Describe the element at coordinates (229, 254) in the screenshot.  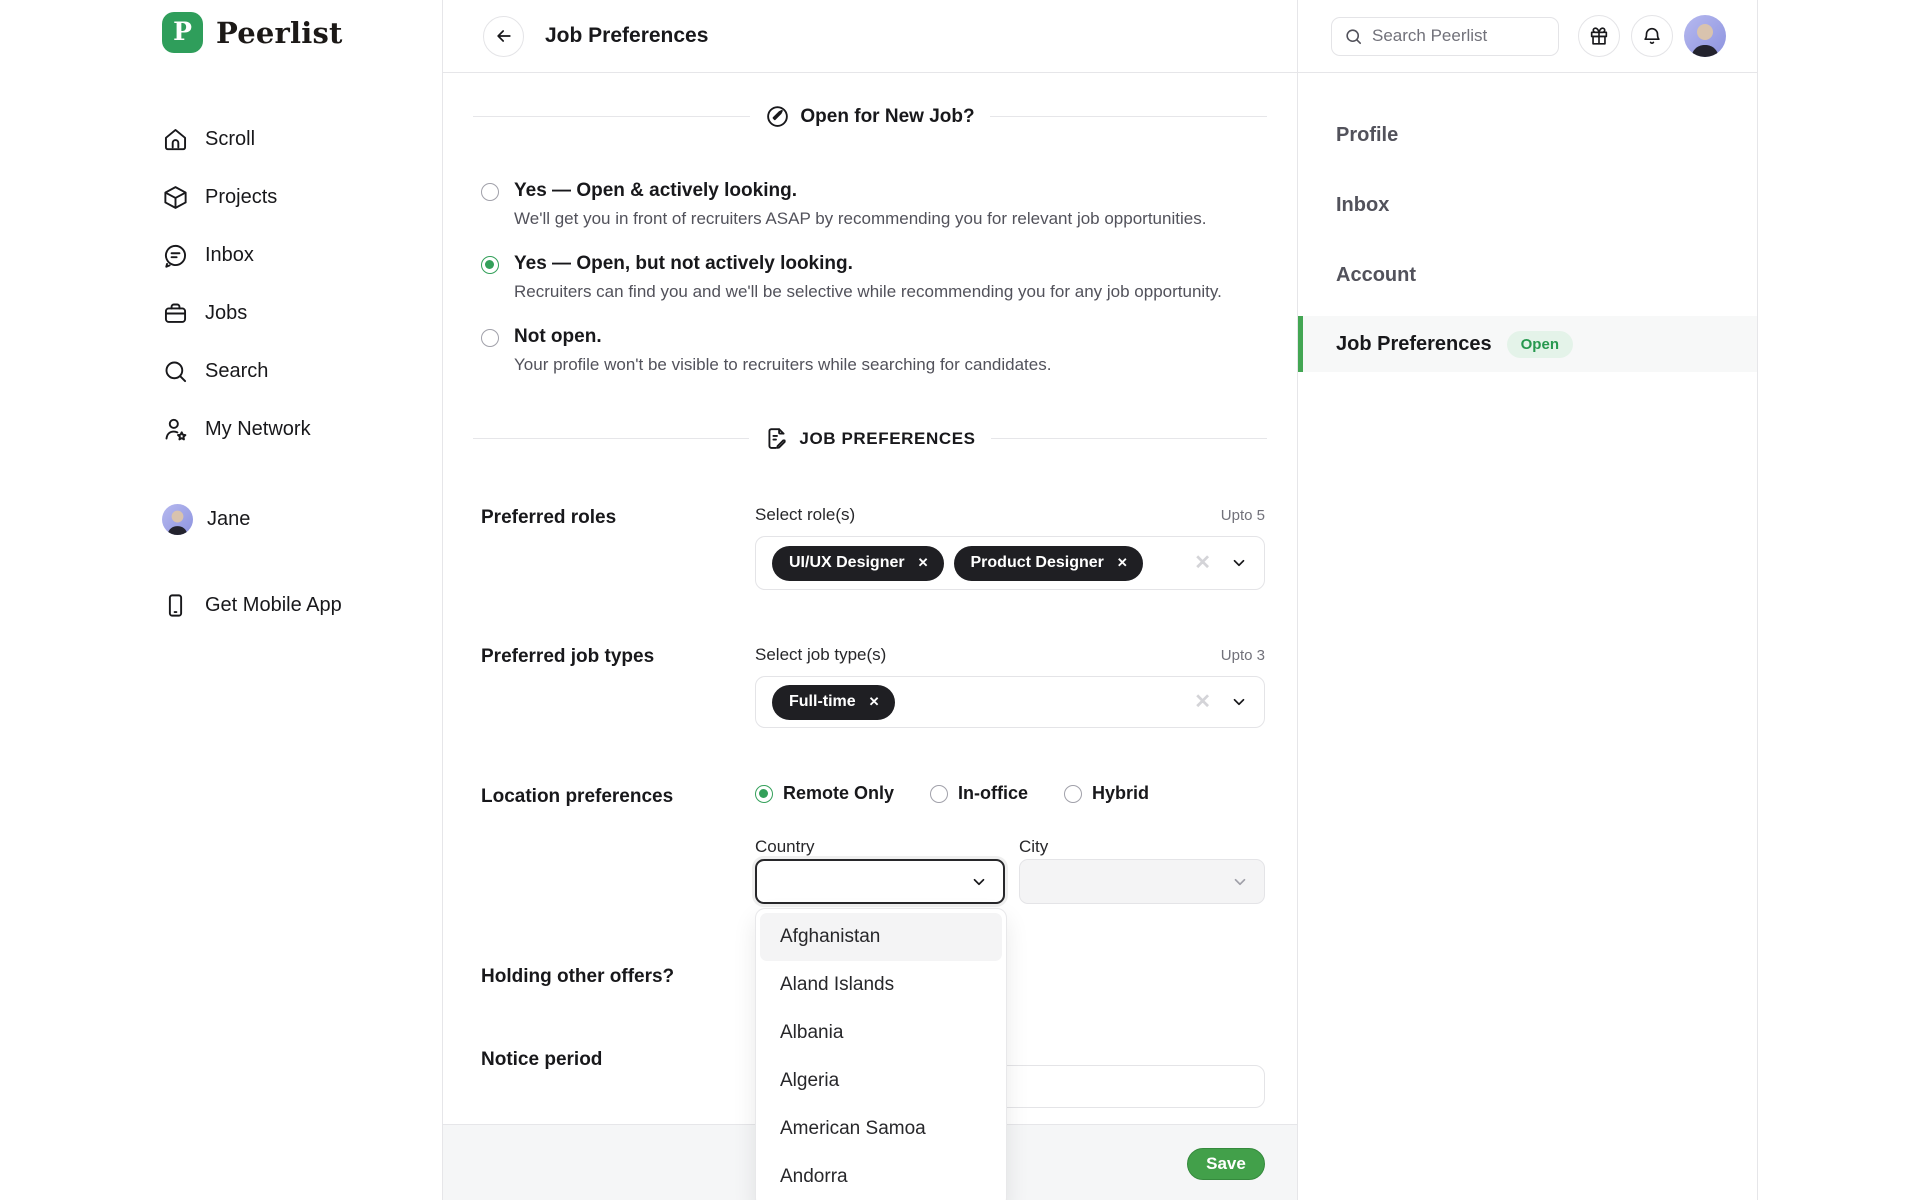
I see `sidebar-item-label: Inbox` at that location.